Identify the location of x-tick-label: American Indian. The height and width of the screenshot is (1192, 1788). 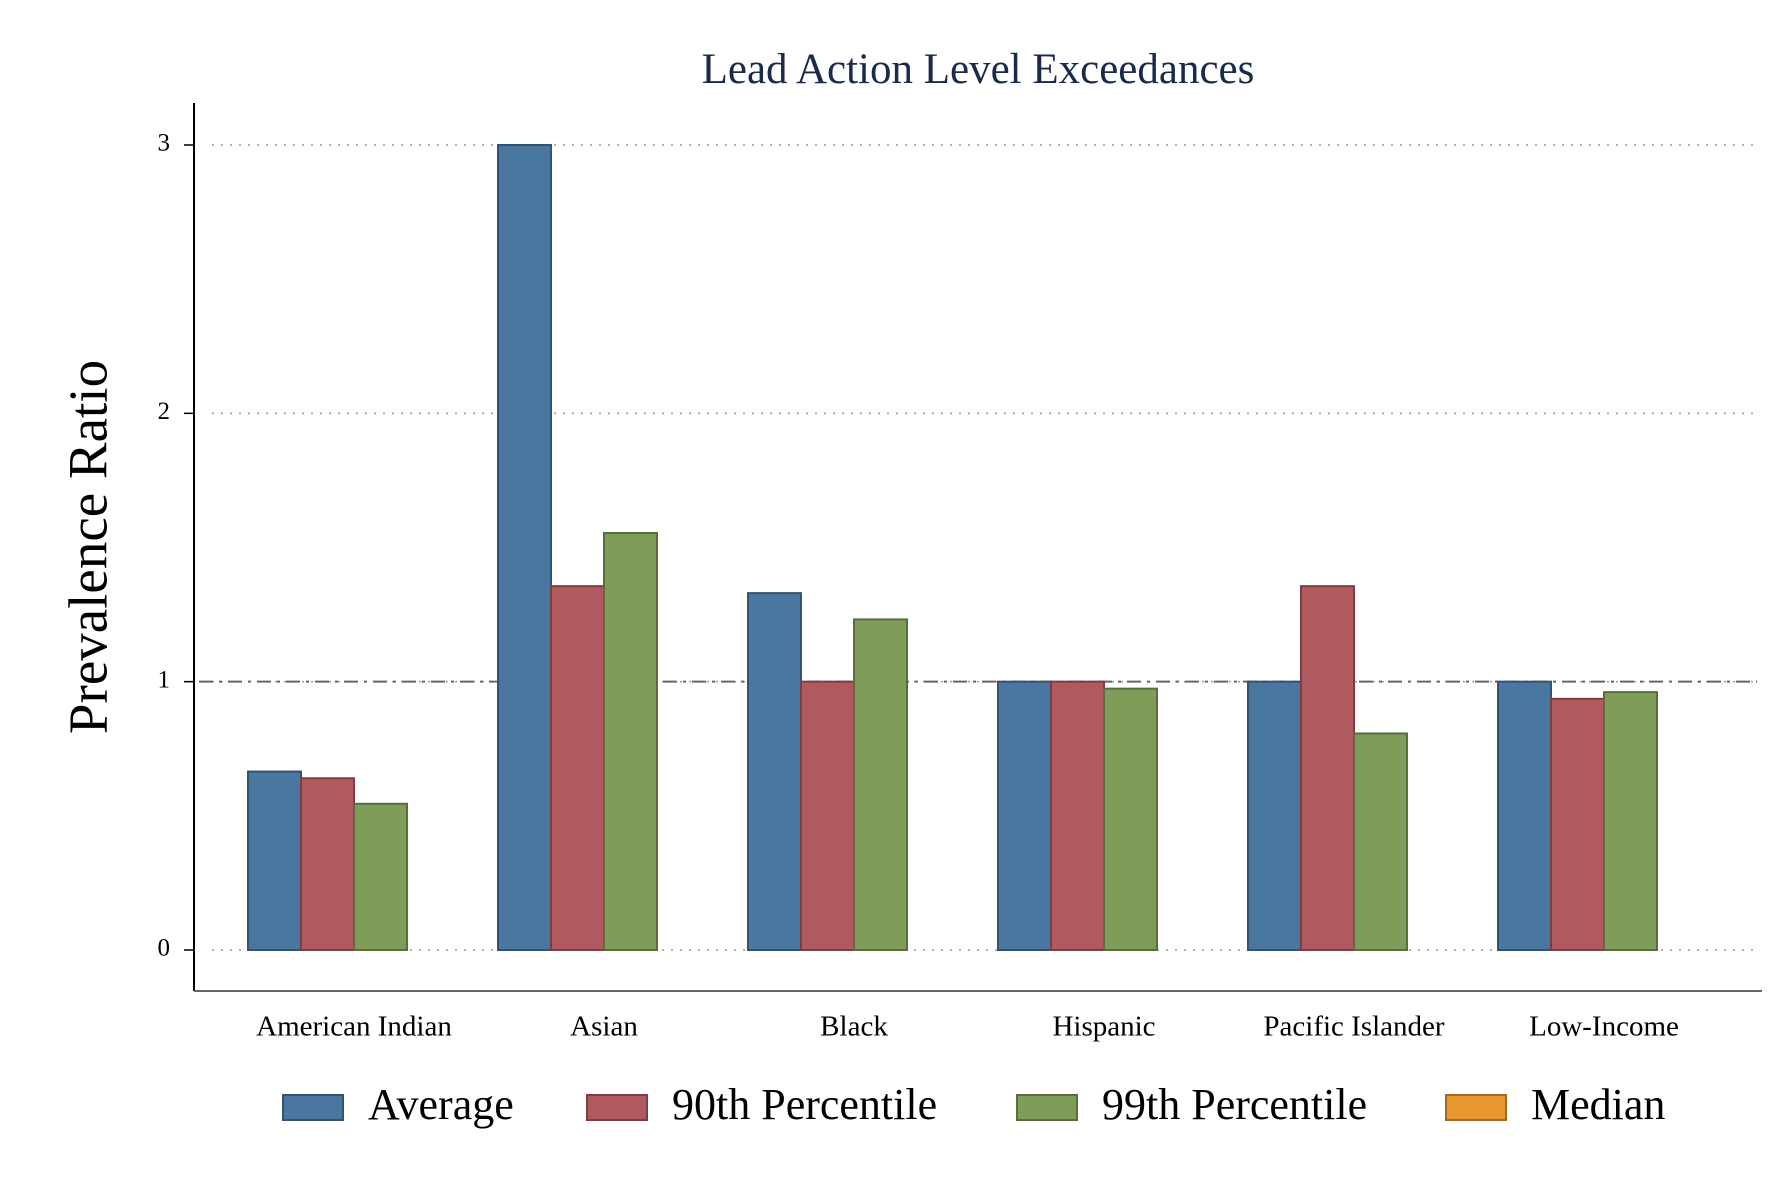
(354, 1027).